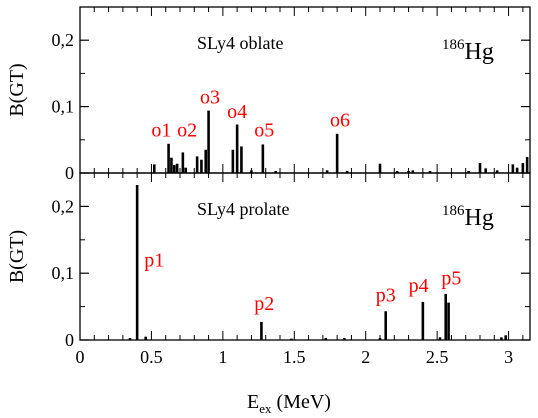 The width and height of the screenshot is (538, 418). Describe the element at coordinates (508, 357) in the screenshot. I see `x-tick-label: 3` at that location.